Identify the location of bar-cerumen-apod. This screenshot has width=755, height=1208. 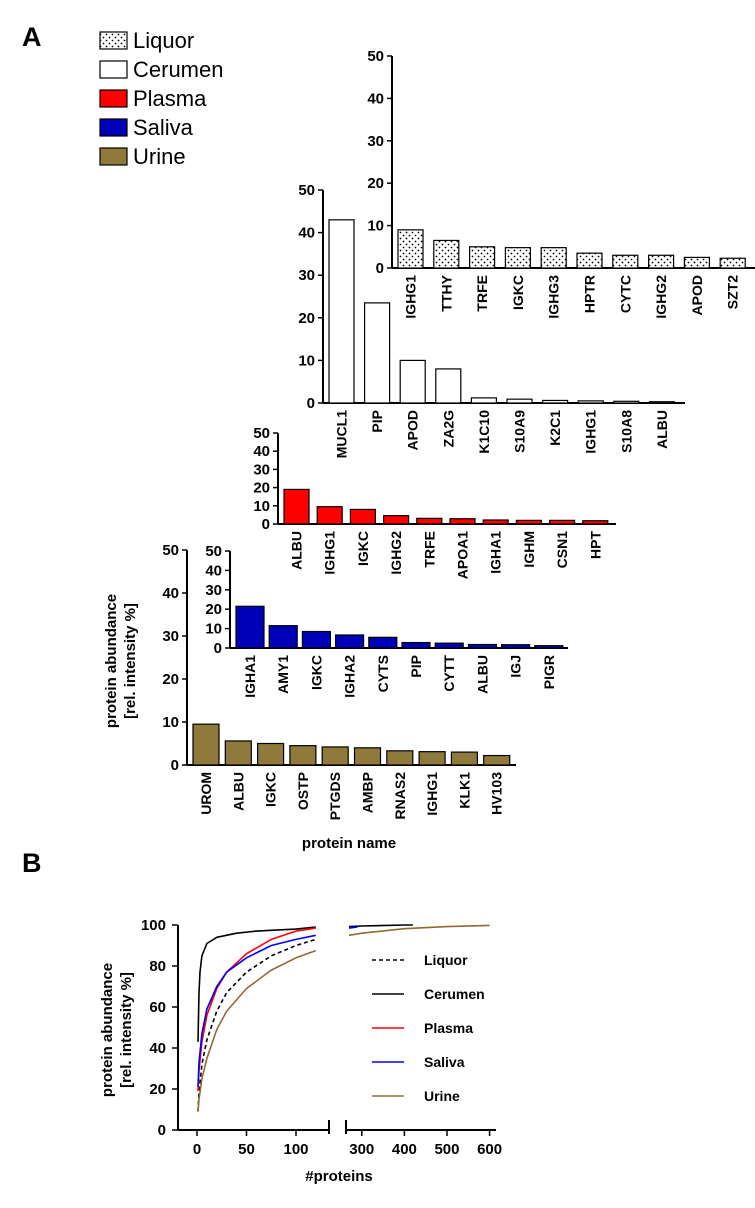
(412, 381).